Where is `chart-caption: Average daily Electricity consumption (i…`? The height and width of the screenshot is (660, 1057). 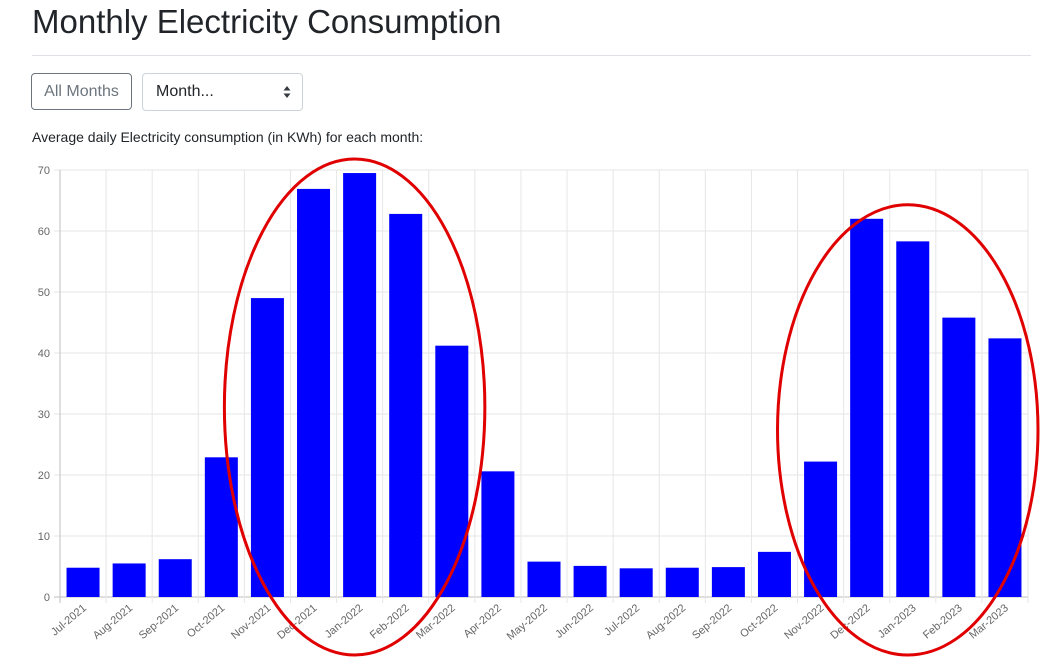 chart-caption: Average daily Electricity consumption (i… is located at coordinates (228, 137).